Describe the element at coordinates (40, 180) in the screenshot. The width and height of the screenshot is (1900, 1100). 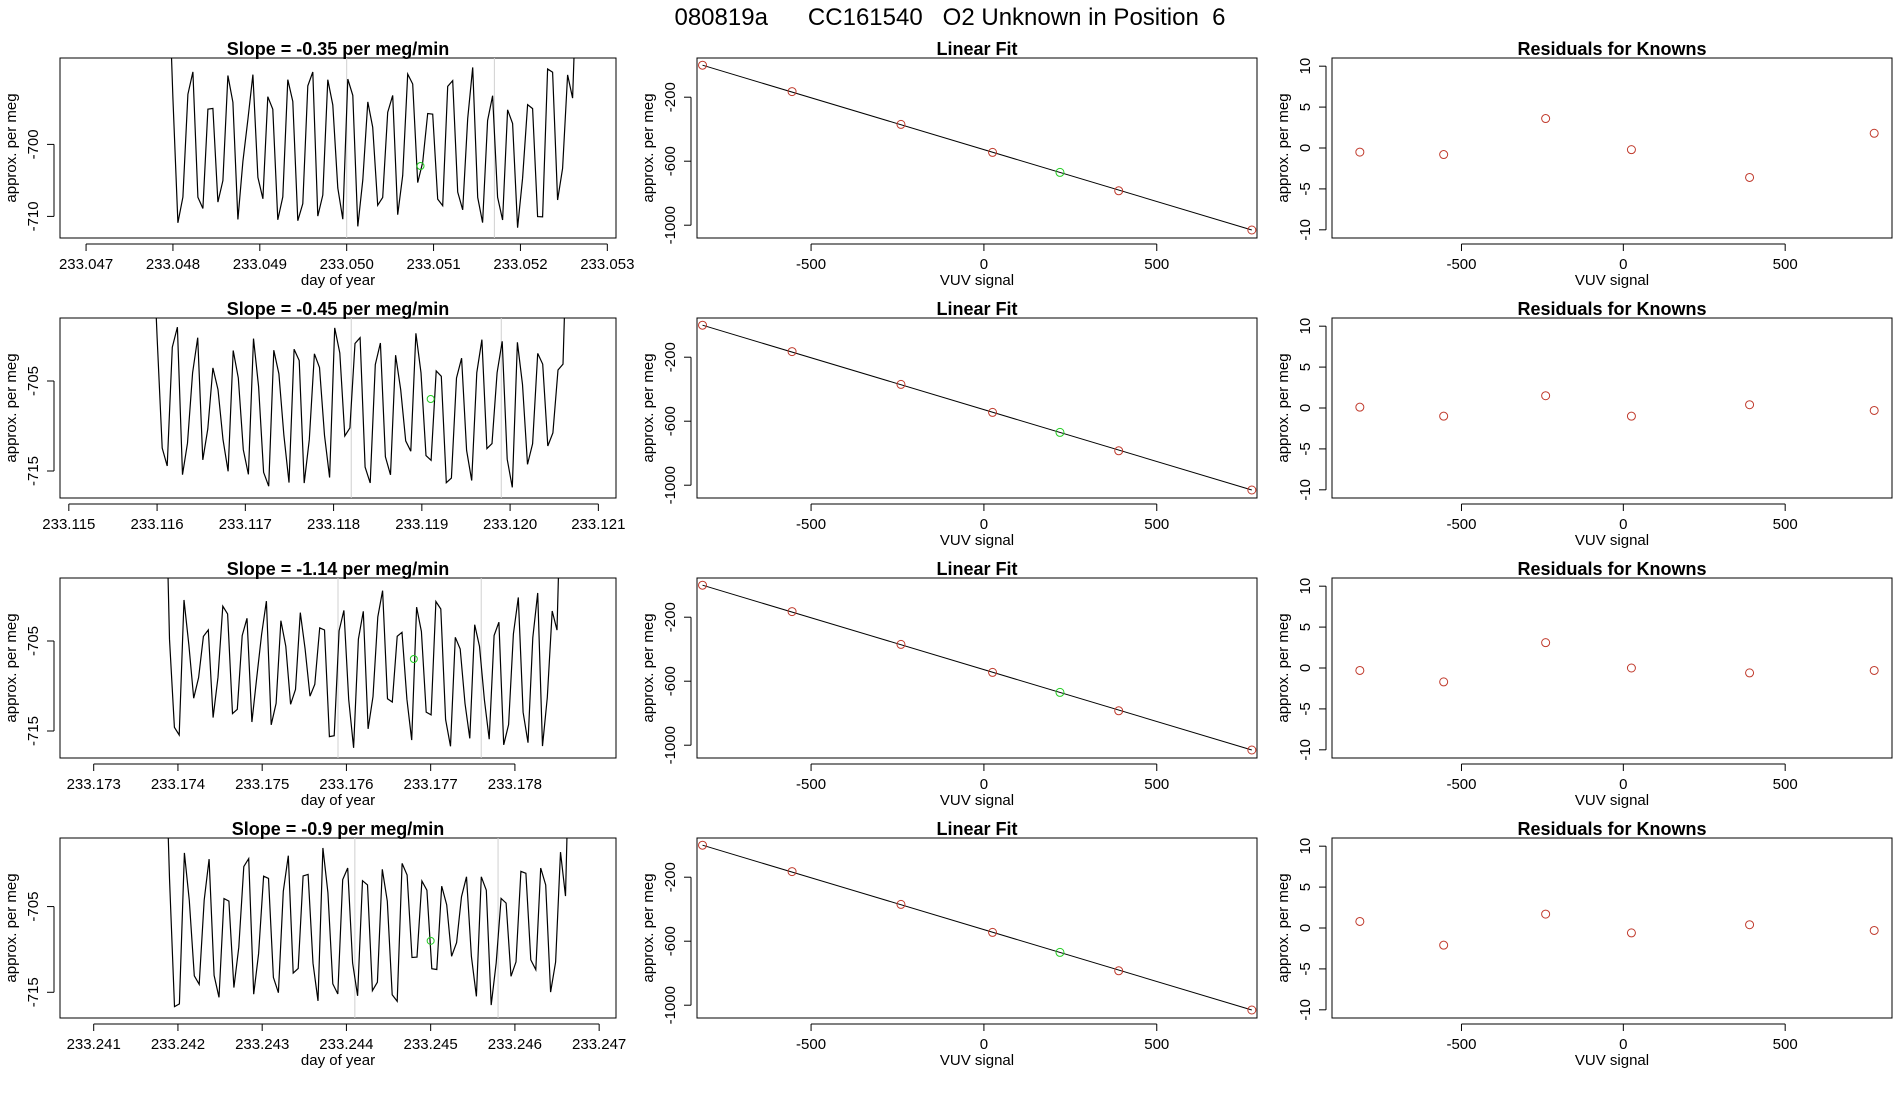
I see `y-axis: -700 -710` at that location.